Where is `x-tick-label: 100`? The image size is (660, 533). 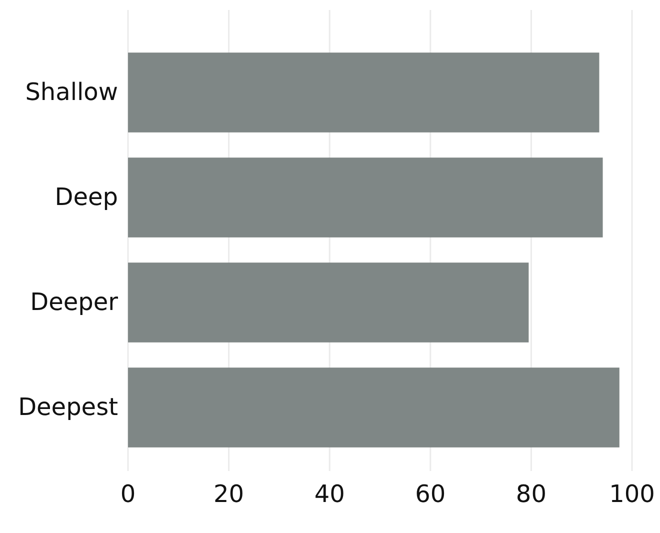 x-tick-label: 100 is located at coordinates (632, 494).